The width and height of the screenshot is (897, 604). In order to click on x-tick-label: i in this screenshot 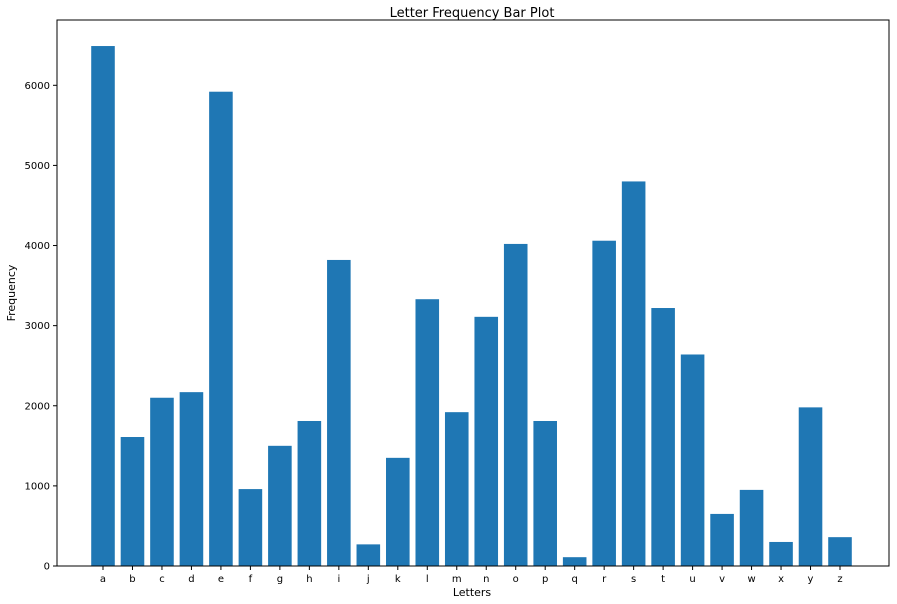, I will do `click(338, 579)`.